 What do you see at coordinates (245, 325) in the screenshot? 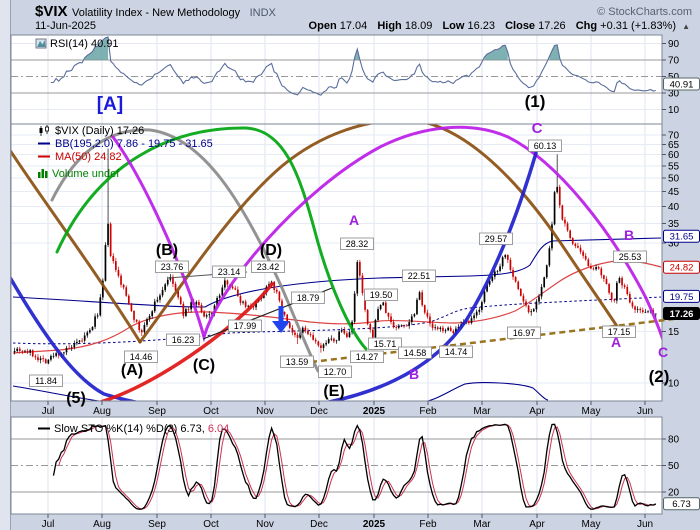
I see `price-label: 17.99` at bounding box center [245, 325].